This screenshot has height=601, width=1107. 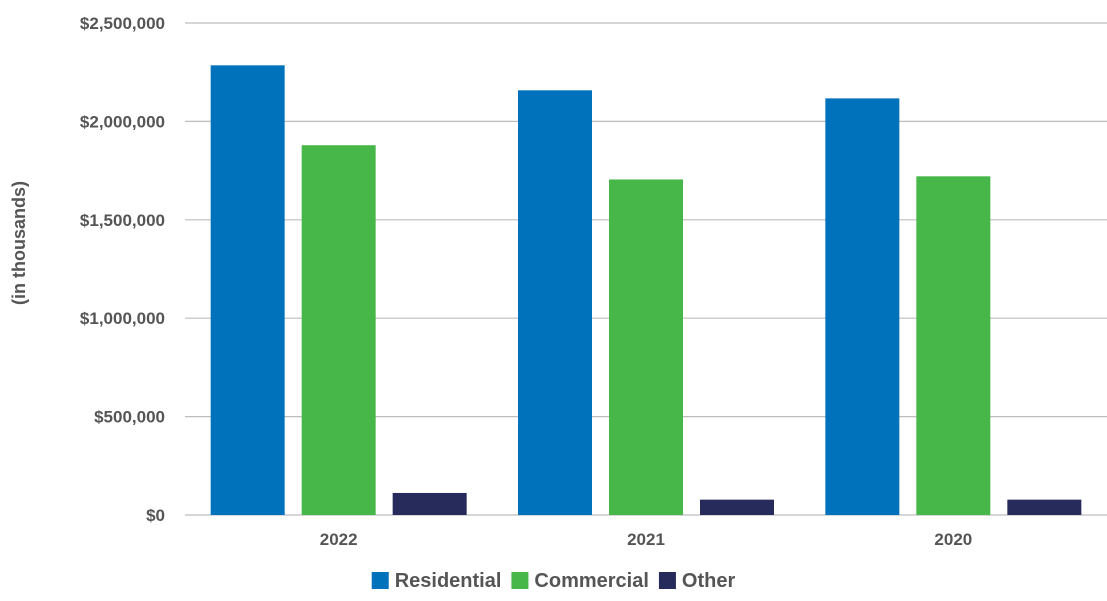 What do you see at coordinates (122, 23) in the screenshot?
I see `y-tick-label: $2,500,000` at bounding box center [122, 23].